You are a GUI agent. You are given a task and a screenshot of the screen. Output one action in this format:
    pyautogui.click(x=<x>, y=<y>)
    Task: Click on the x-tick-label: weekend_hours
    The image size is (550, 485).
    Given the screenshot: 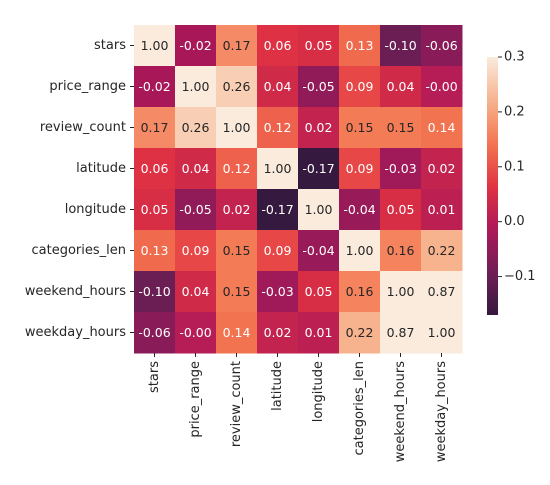 What is the action you would take?
    pyautogui.click(x=400, y=411)
    